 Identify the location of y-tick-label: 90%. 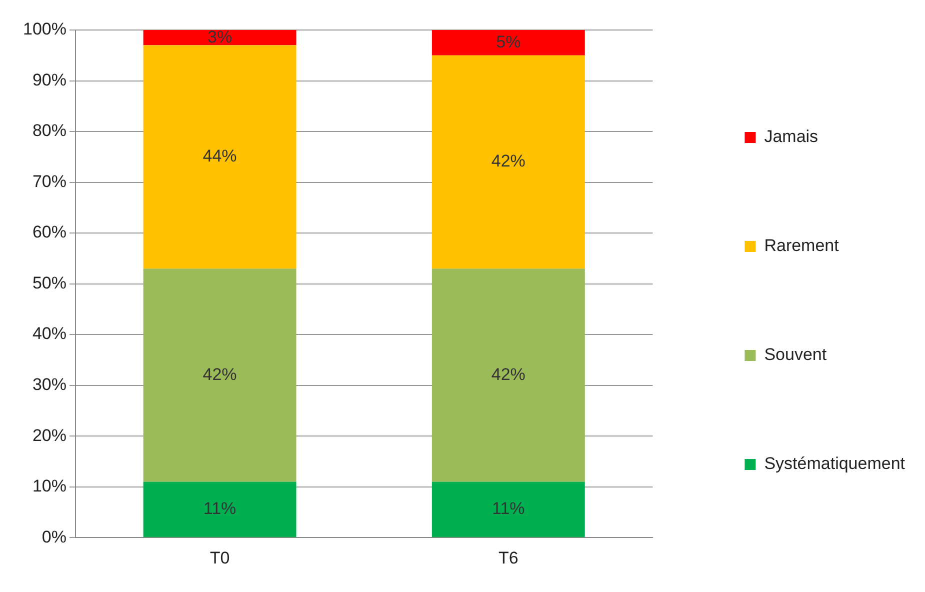
(49, 80).